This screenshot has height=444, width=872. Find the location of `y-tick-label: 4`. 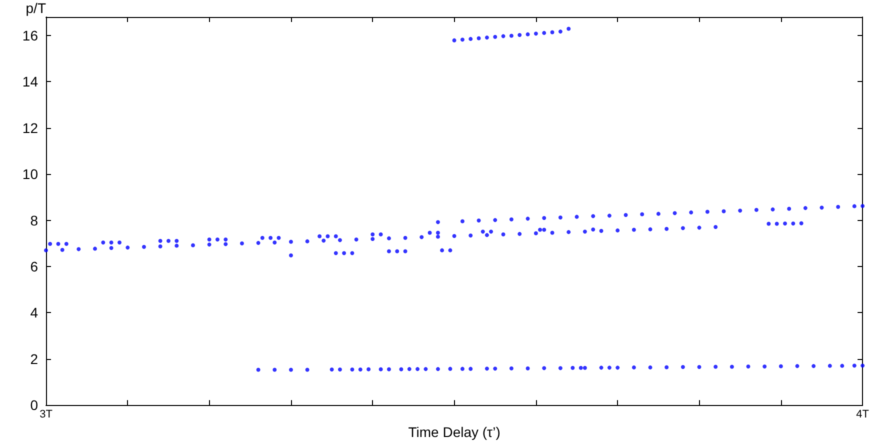

y-tick-label: 4 is located at coordinates (34, 312).